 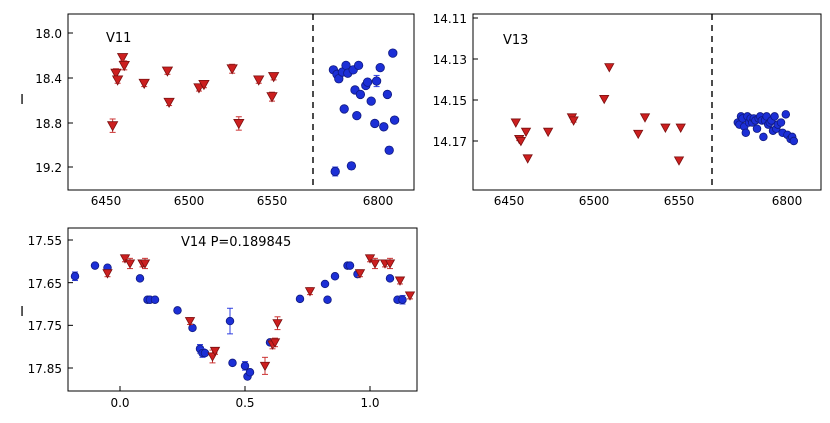 What do you see at coordinates (236, 242) in the screenshot?
I see `panel-label: V14 P=0.189845` at bounding box center [236, 242].